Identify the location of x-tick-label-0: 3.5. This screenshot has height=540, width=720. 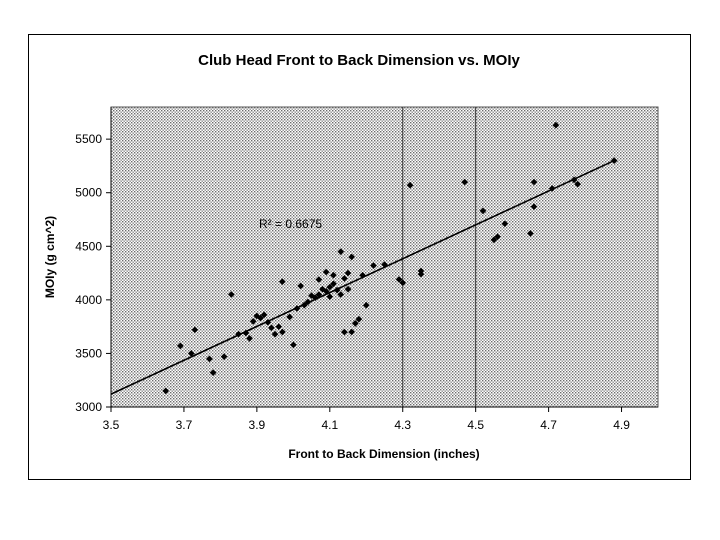
(111, 425).